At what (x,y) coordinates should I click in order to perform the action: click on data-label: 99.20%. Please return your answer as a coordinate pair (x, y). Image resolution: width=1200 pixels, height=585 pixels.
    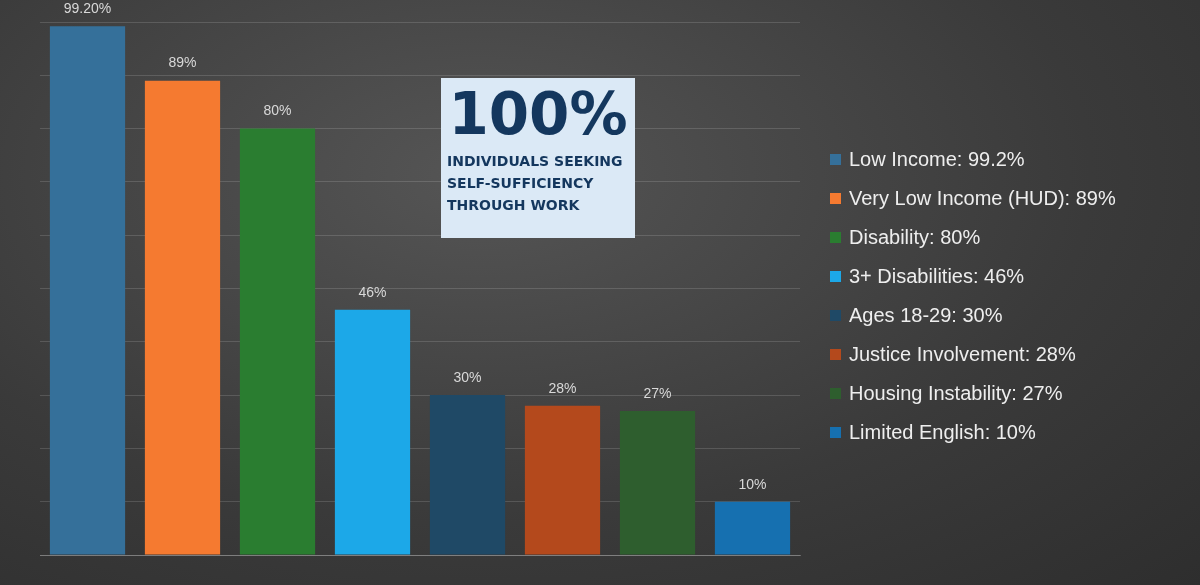
    Looking at the image, I should click on (87, 8).